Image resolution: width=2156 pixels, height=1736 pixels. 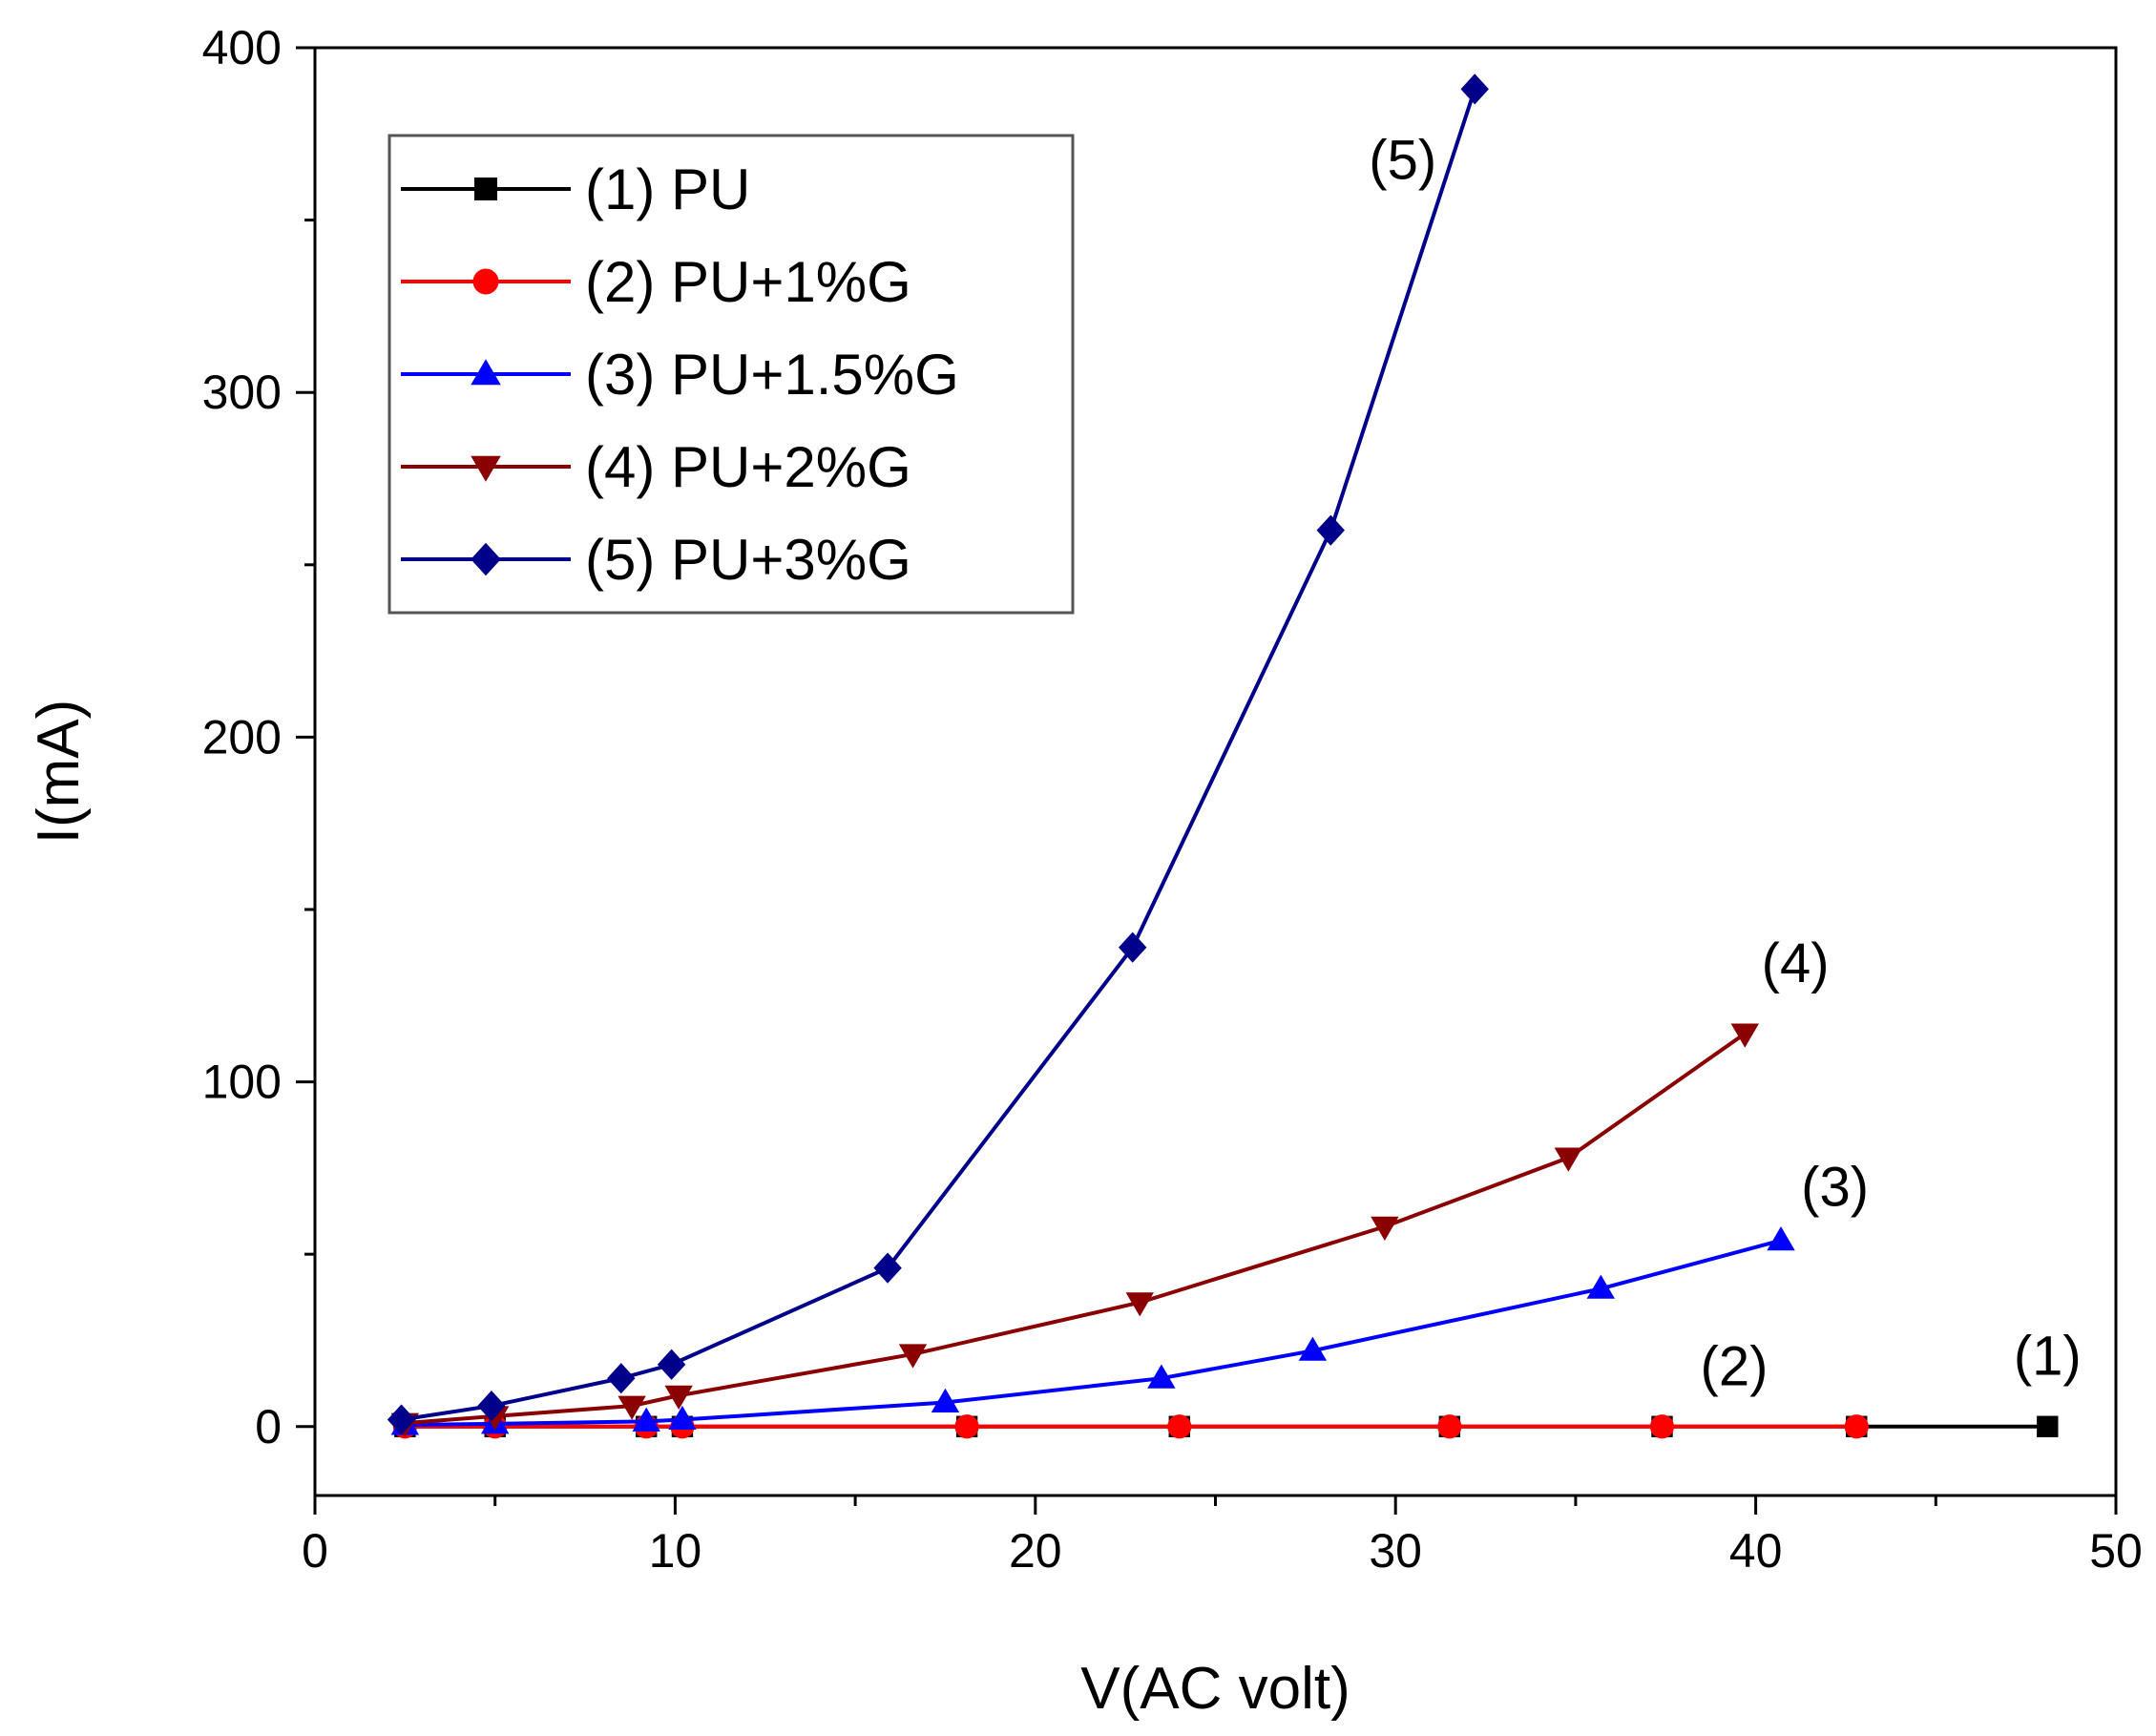 What do you see at coordinates (1735, 1366) in the screenshot?
I see `curve-label: (2)` at bounding box center [1735, 1366].